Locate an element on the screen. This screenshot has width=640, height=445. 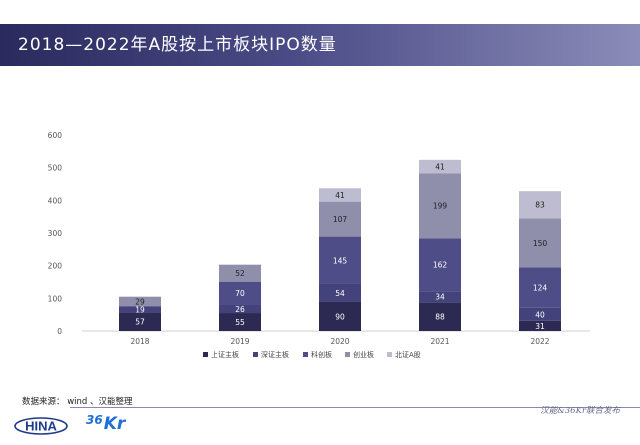
data-label: 52 is located at coordinates (240, 273).